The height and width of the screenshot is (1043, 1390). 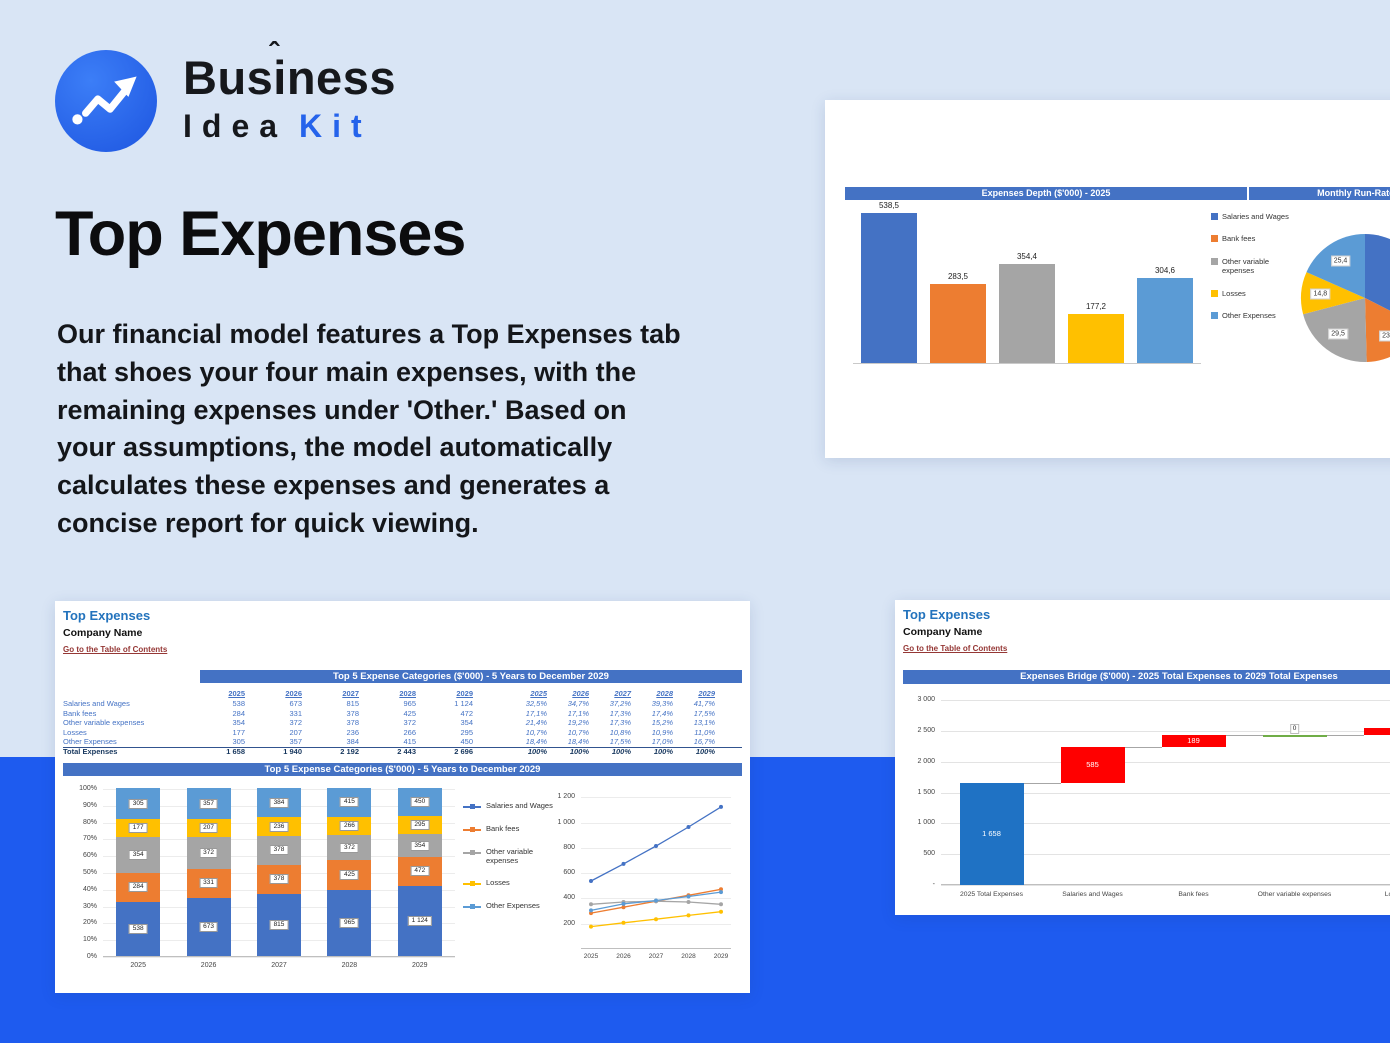 What do you see at coordinates (591, 956) in the screenshot?
I see `x-axis-label: 2025` at bounding box center [591, 956].